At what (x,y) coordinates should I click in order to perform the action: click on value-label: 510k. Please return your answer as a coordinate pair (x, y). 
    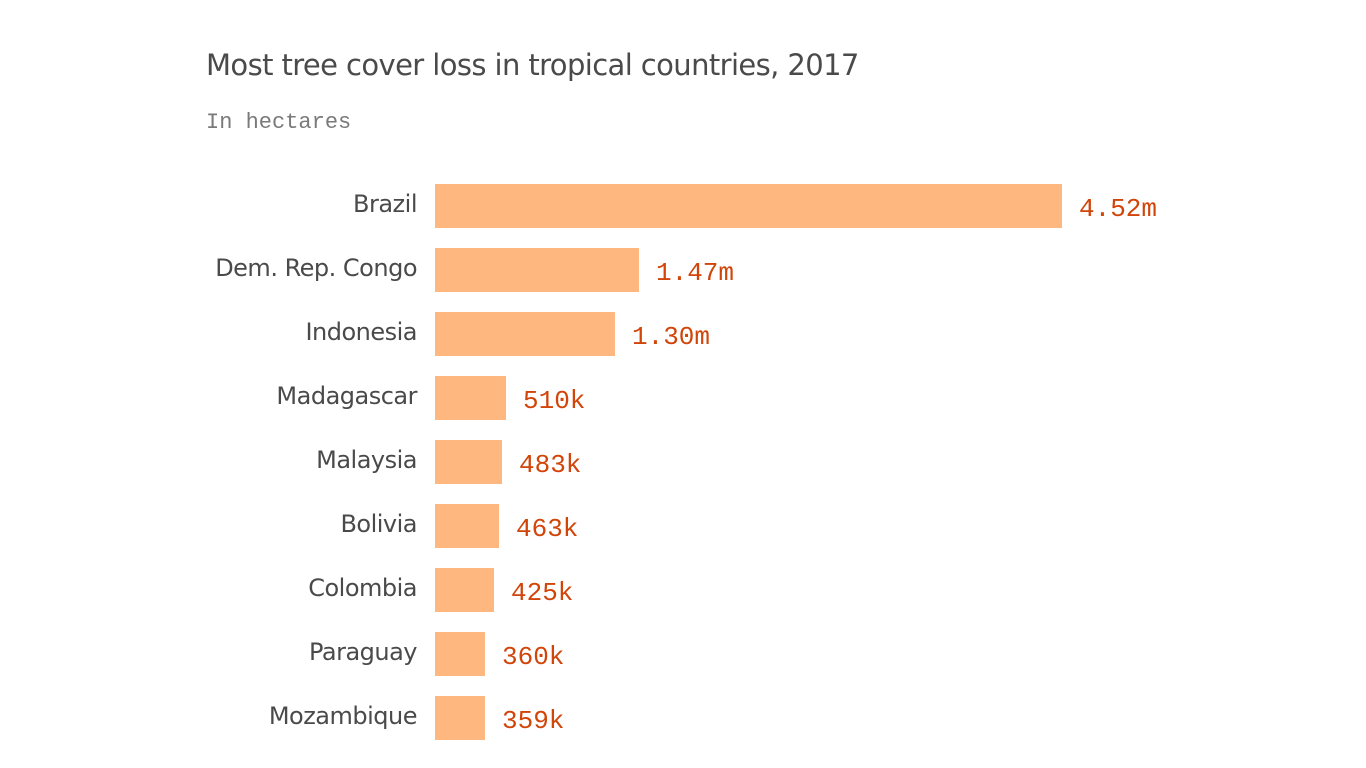
    Looking at the image, I should click on (554, 401).